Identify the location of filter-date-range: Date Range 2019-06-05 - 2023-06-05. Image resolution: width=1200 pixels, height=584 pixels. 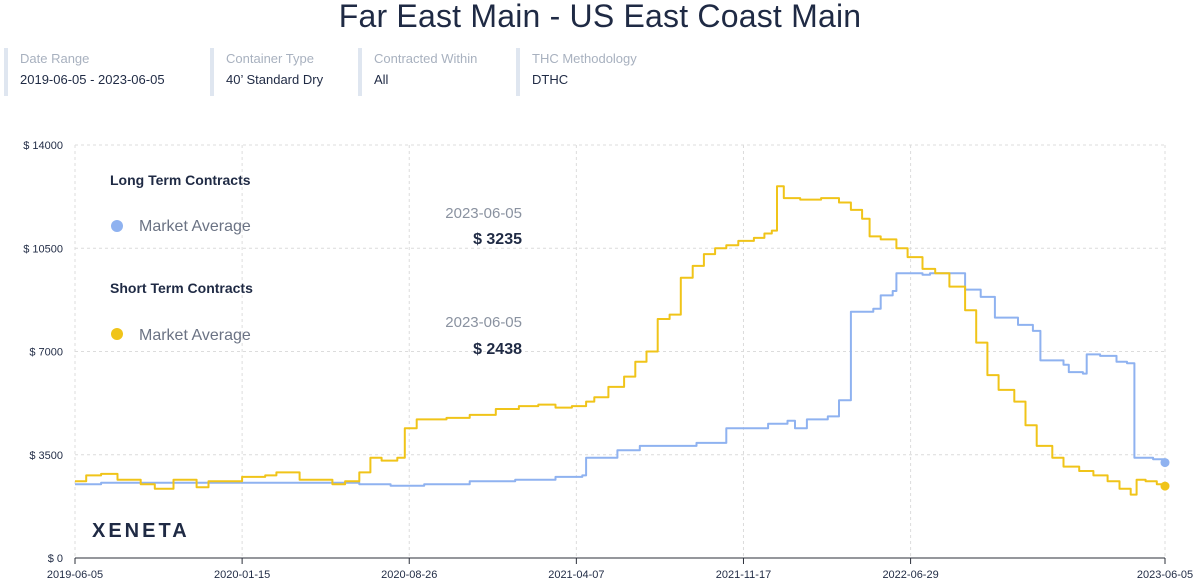
(97, 72).